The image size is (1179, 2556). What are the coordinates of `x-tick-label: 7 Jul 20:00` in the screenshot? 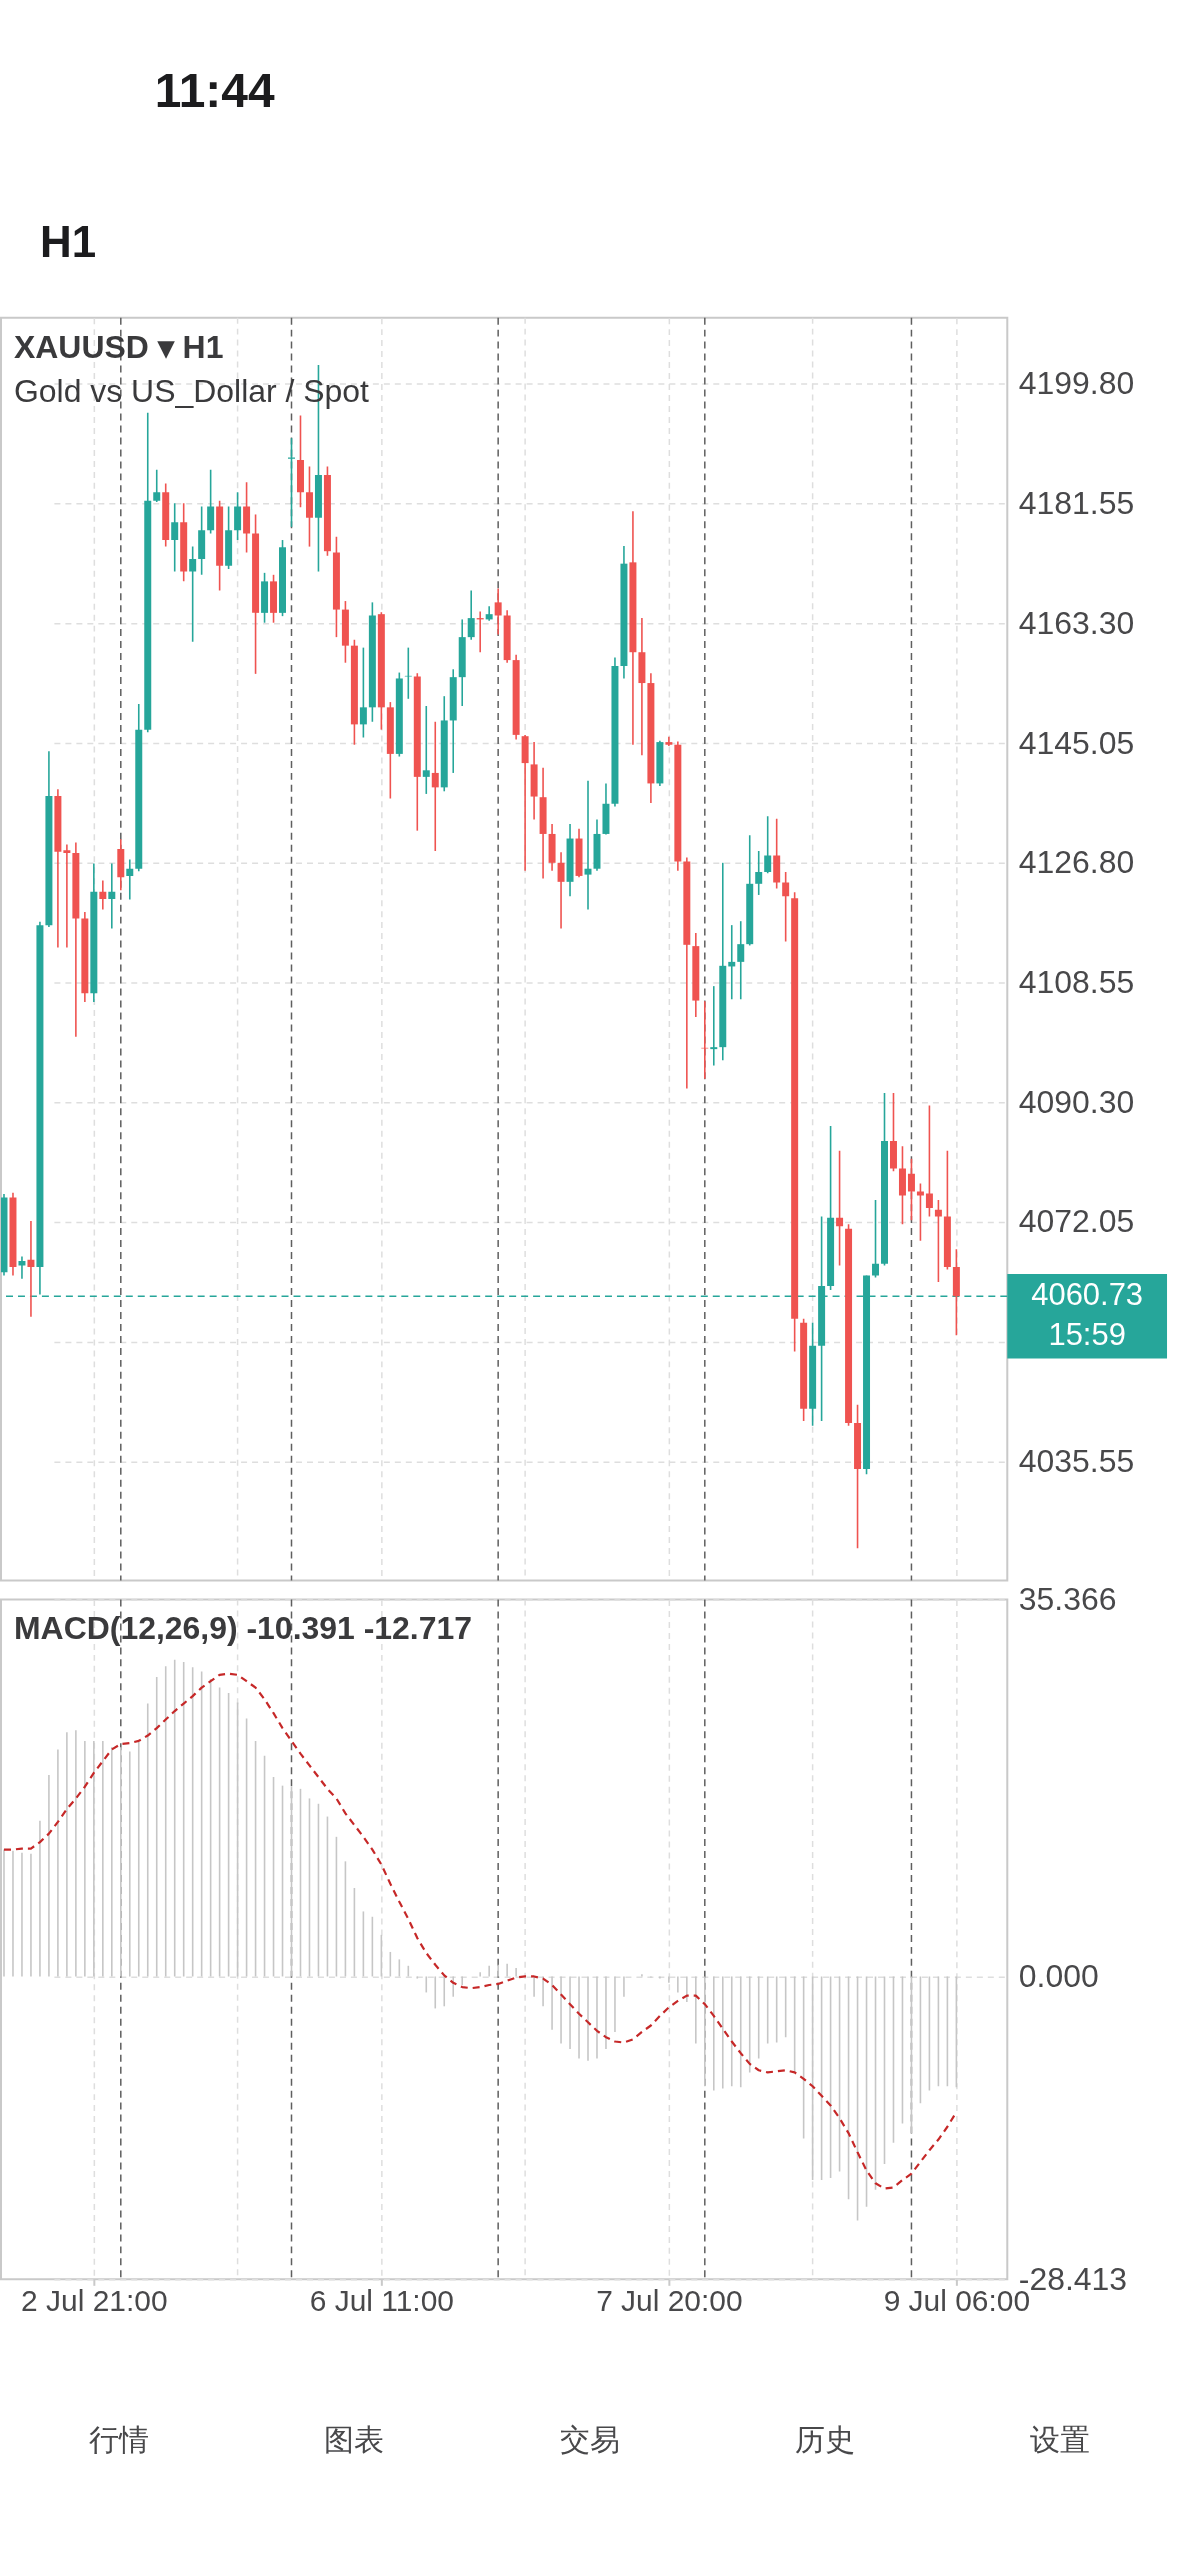 It's located at (669, 2300).